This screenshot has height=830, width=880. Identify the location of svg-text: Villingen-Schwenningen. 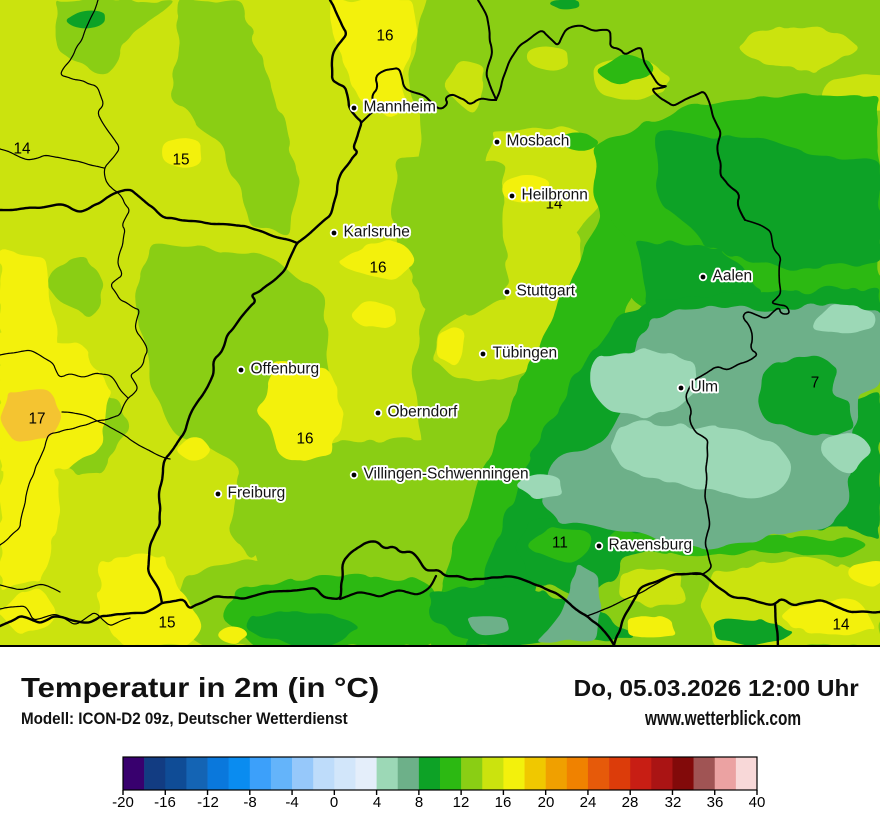
(446, 473).